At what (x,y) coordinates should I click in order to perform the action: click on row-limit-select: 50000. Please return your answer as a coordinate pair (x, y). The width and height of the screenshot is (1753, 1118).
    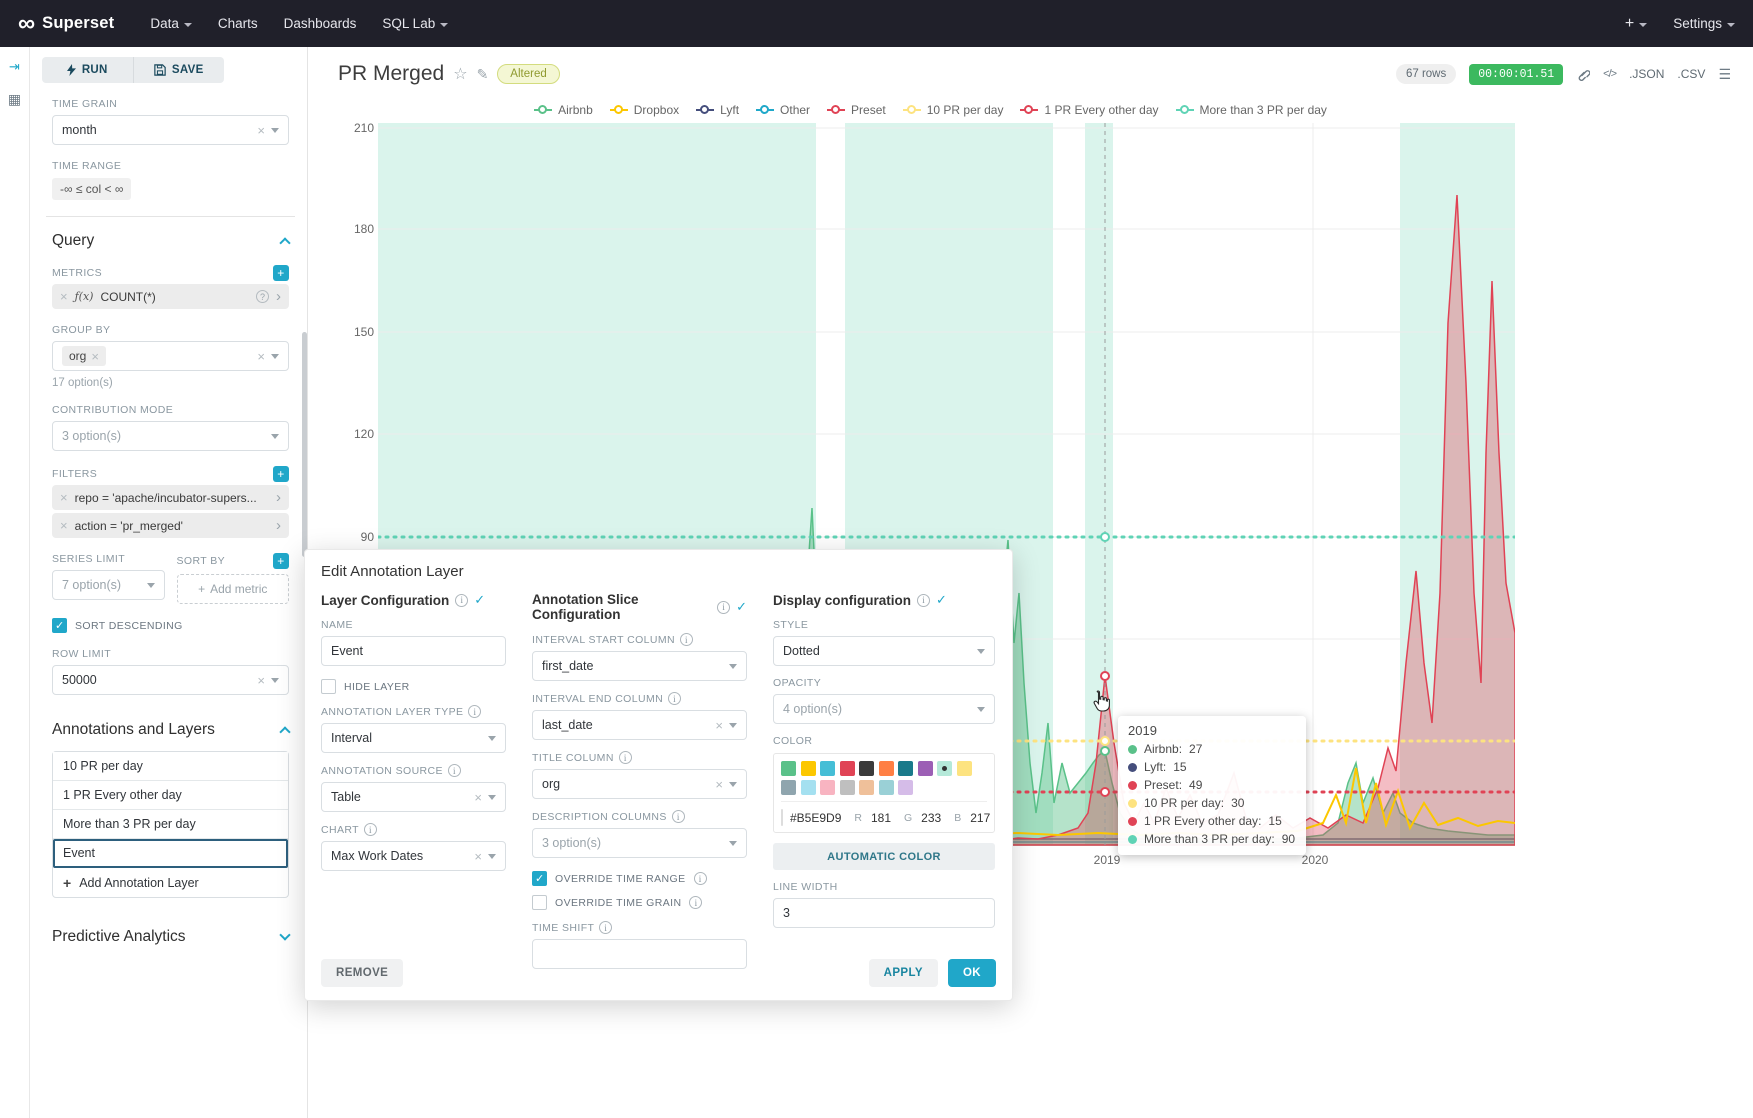
    Looking at the image, I should click on (170, 680).